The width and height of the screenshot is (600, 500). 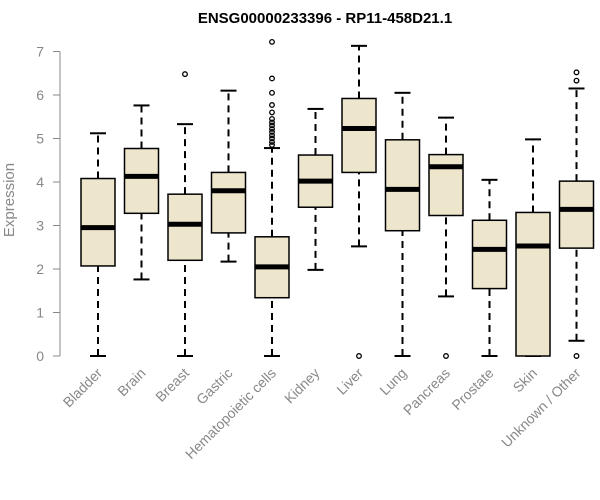 What do you see at coordinates (83, 388) in the screenshot?
I see `category-label: Bladder` at bounding box center [83, 388].